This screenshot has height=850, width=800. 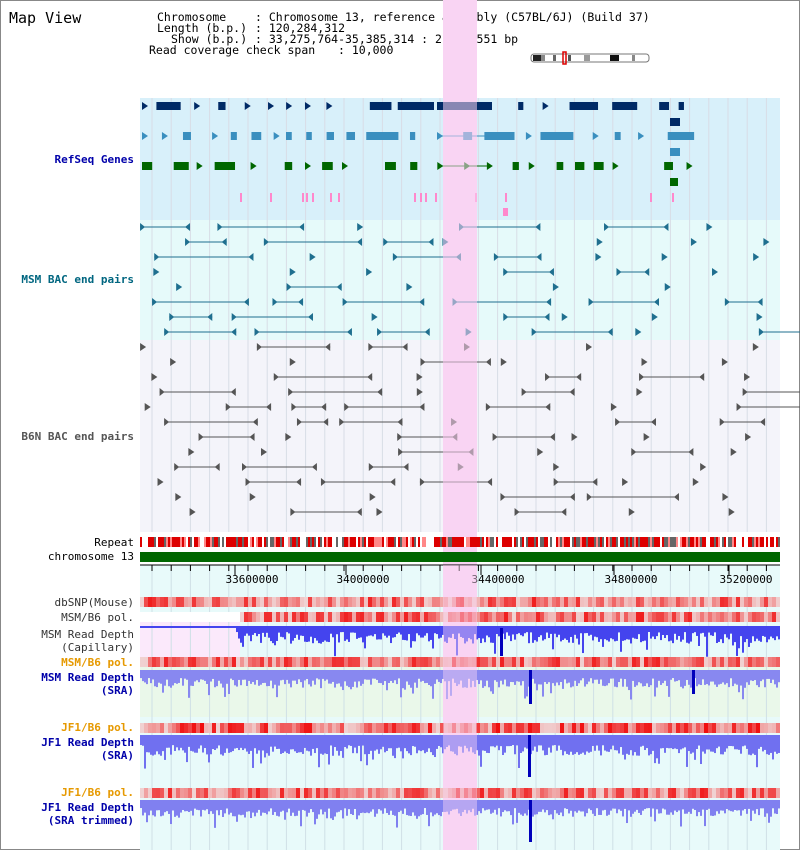 What do you see at coordinates (460, 542) in the screenshot?
I see `repeat-track` at bounding box center [460, 542].